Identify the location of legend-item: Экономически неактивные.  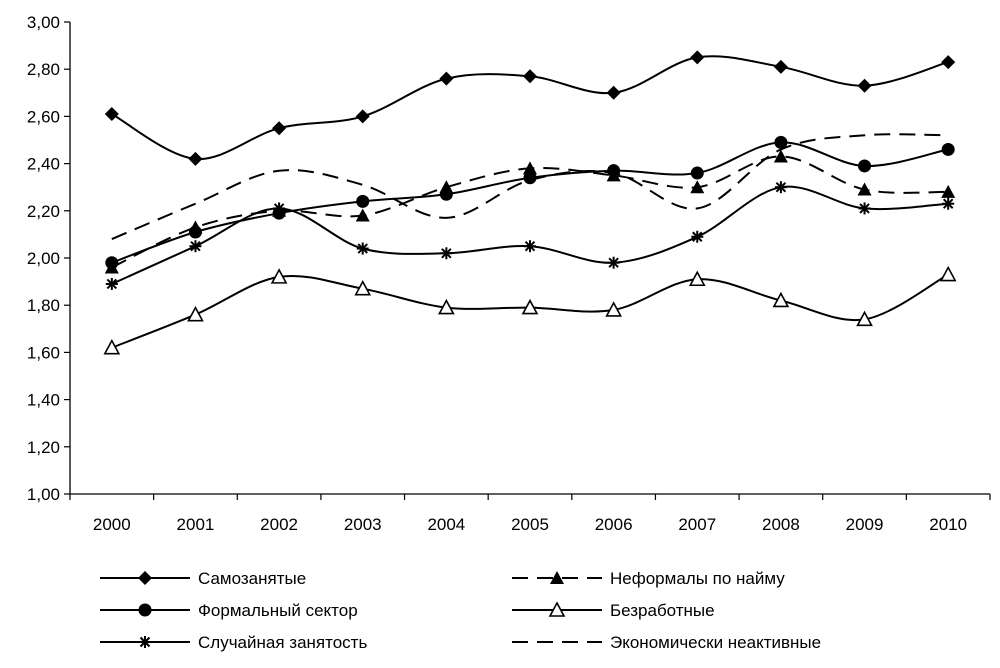
(666, 642).